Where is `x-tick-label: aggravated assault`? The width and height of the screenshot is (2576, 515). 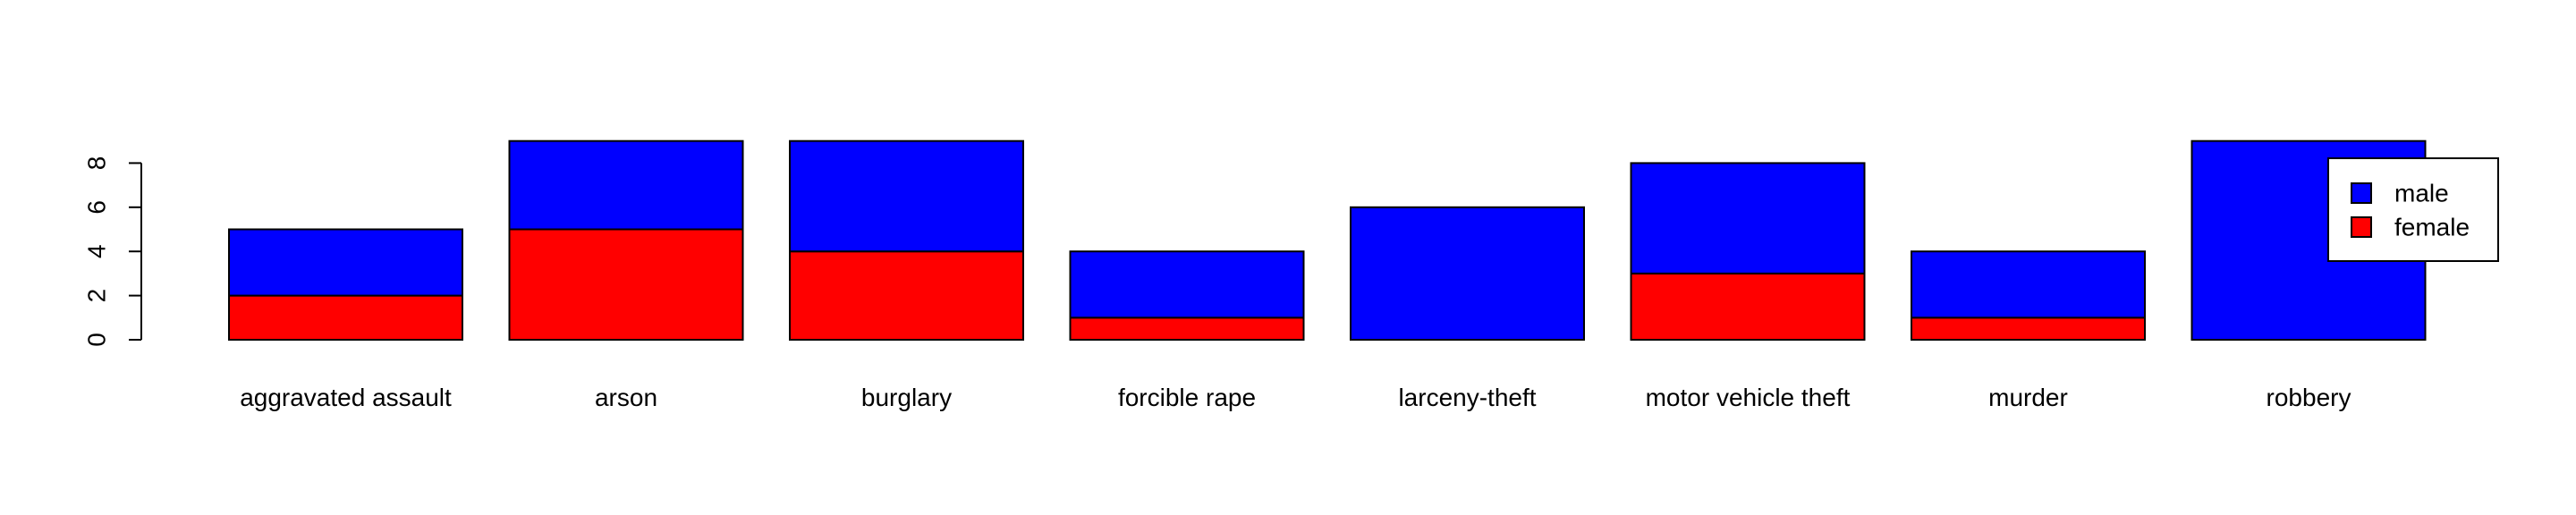 x-tick-label: aggravated assault is located at coordinates (346, 397).